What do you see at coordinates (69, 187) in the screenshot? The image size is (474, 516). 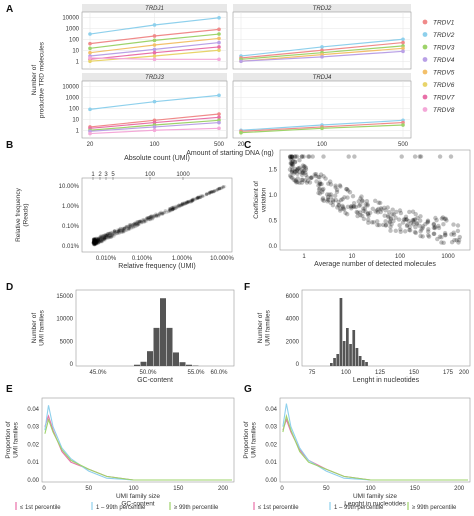 I see `y-tick-label: 10.00%` at bounding box center [69, 187].